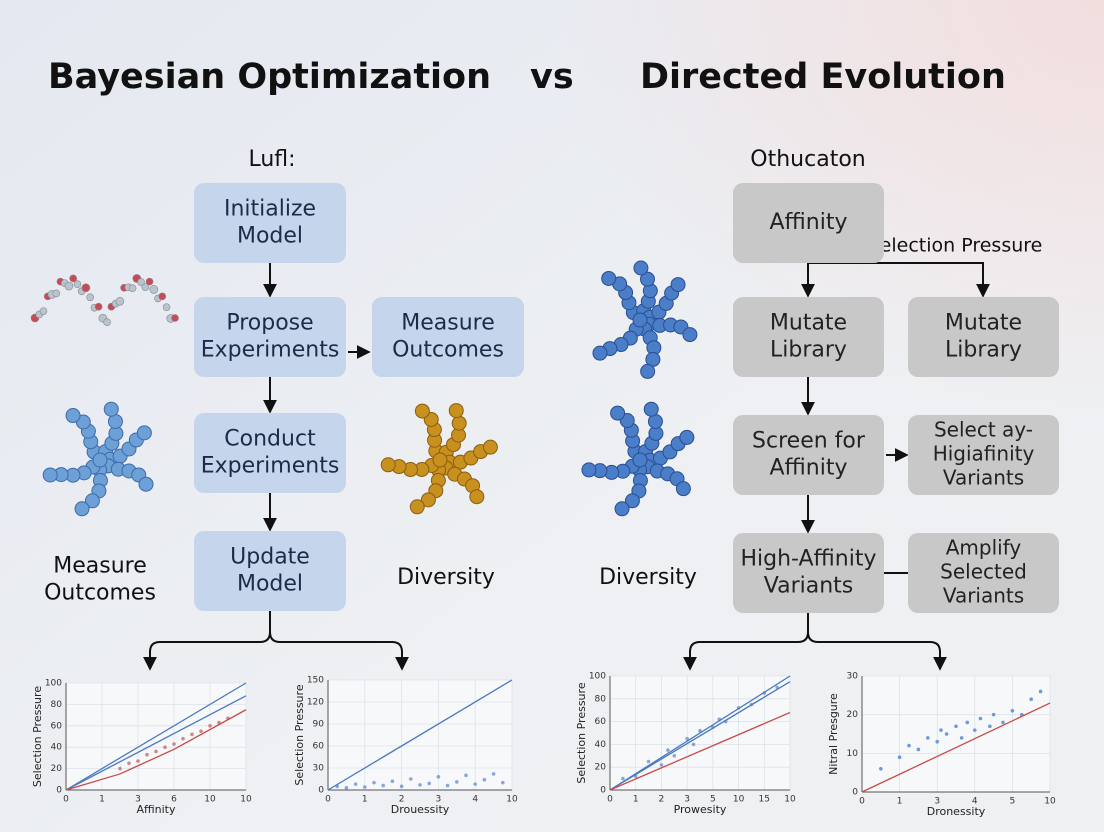  I want to click on y-tick-label: 0, so click(855, 793).